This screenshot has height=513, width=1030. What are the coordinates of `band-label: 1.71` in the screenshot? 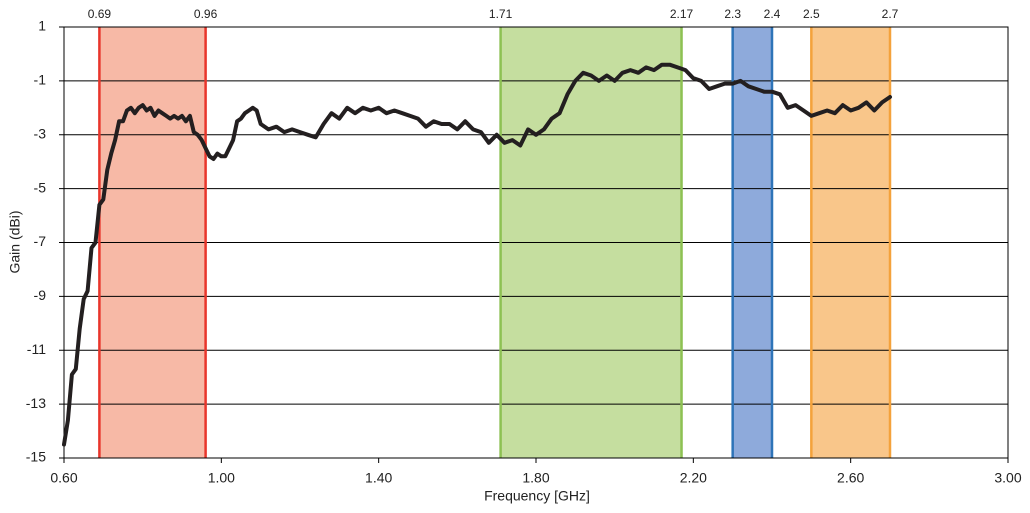 It's located at (501, 14).